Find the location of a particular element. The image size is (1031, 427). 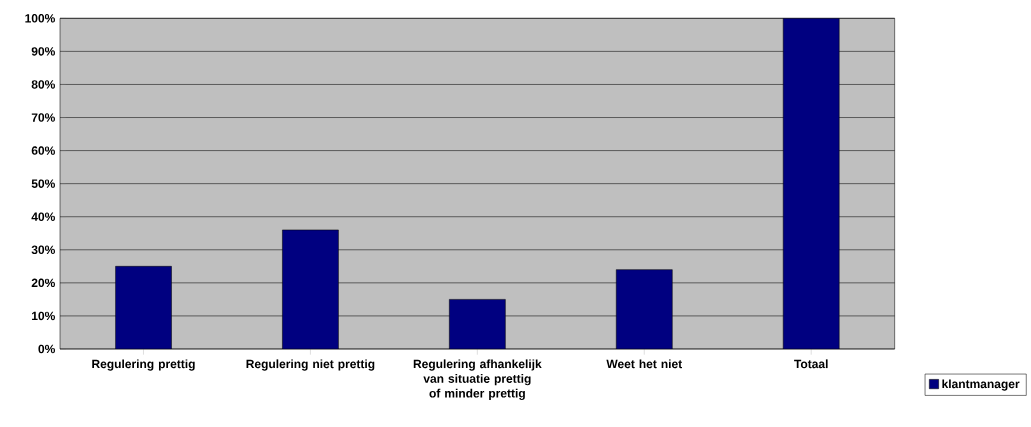

y-tick-label: 100% is located at coordinates (40, 18).